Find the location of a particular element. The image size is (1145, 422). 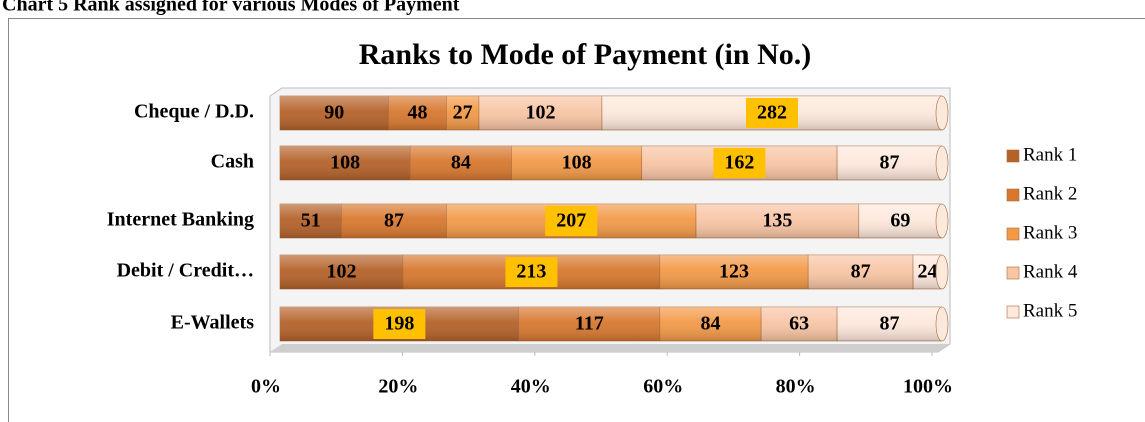

data-label: 135 is located at coordinates (777, 221).